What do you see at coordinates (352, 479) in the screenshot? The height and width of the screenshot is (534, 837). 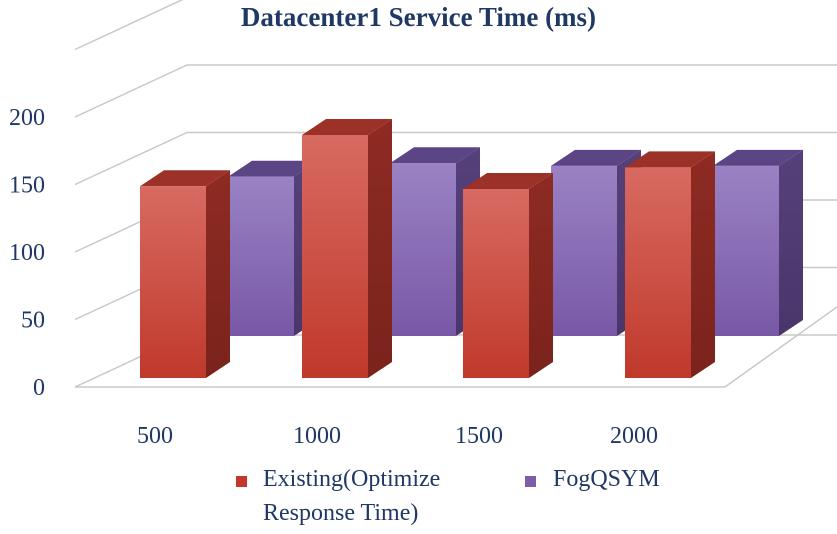 I see `legend-label-existing-line1: Existing(Optimize` at bounding box center [352, 479].